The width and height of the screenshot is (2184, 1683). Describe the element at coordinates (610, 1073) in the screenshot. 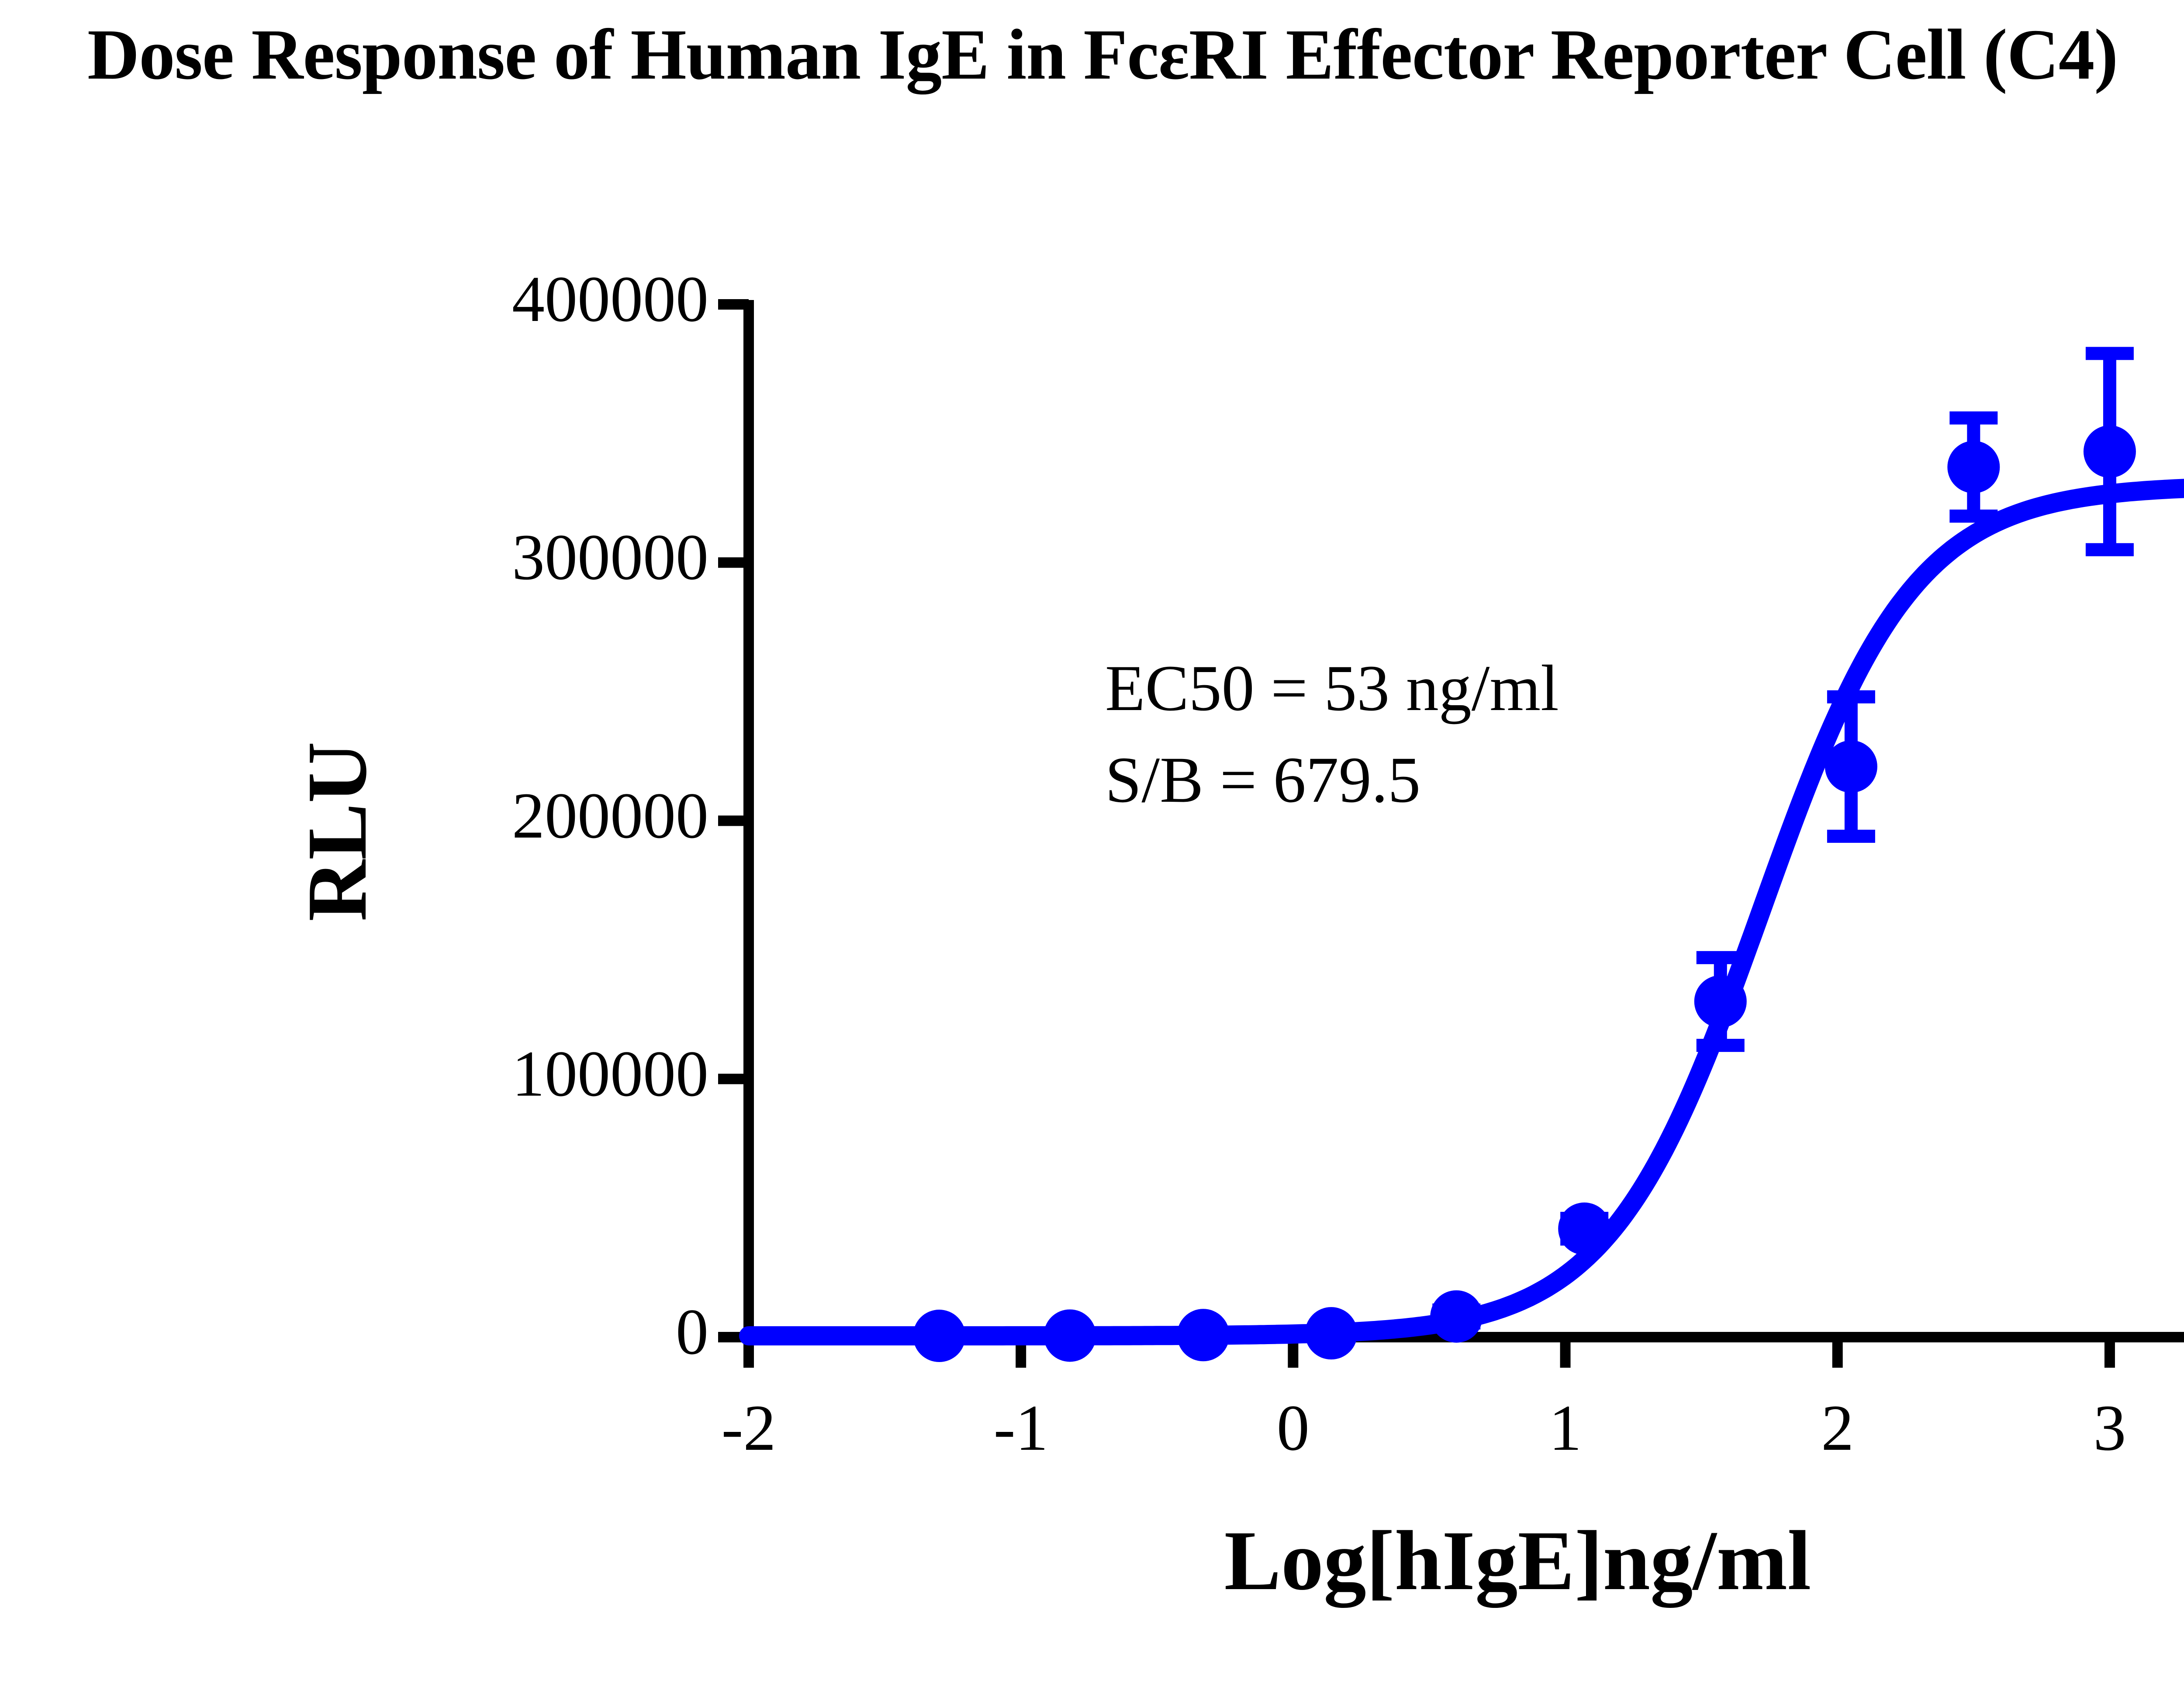

I see `y-tick-label: 100000` at that location.